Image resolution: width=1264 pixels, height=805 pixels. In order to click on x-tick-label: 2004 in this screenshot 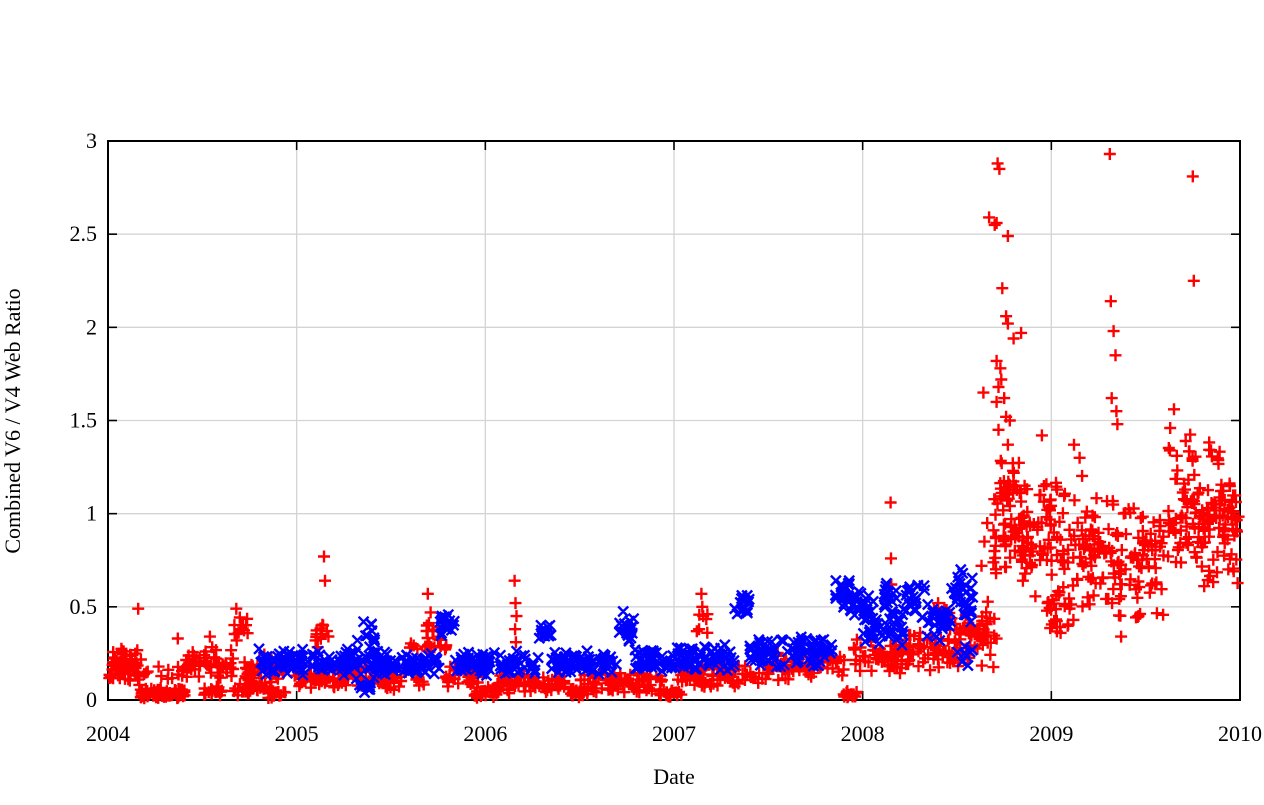, I will do `click(108, 733)`.